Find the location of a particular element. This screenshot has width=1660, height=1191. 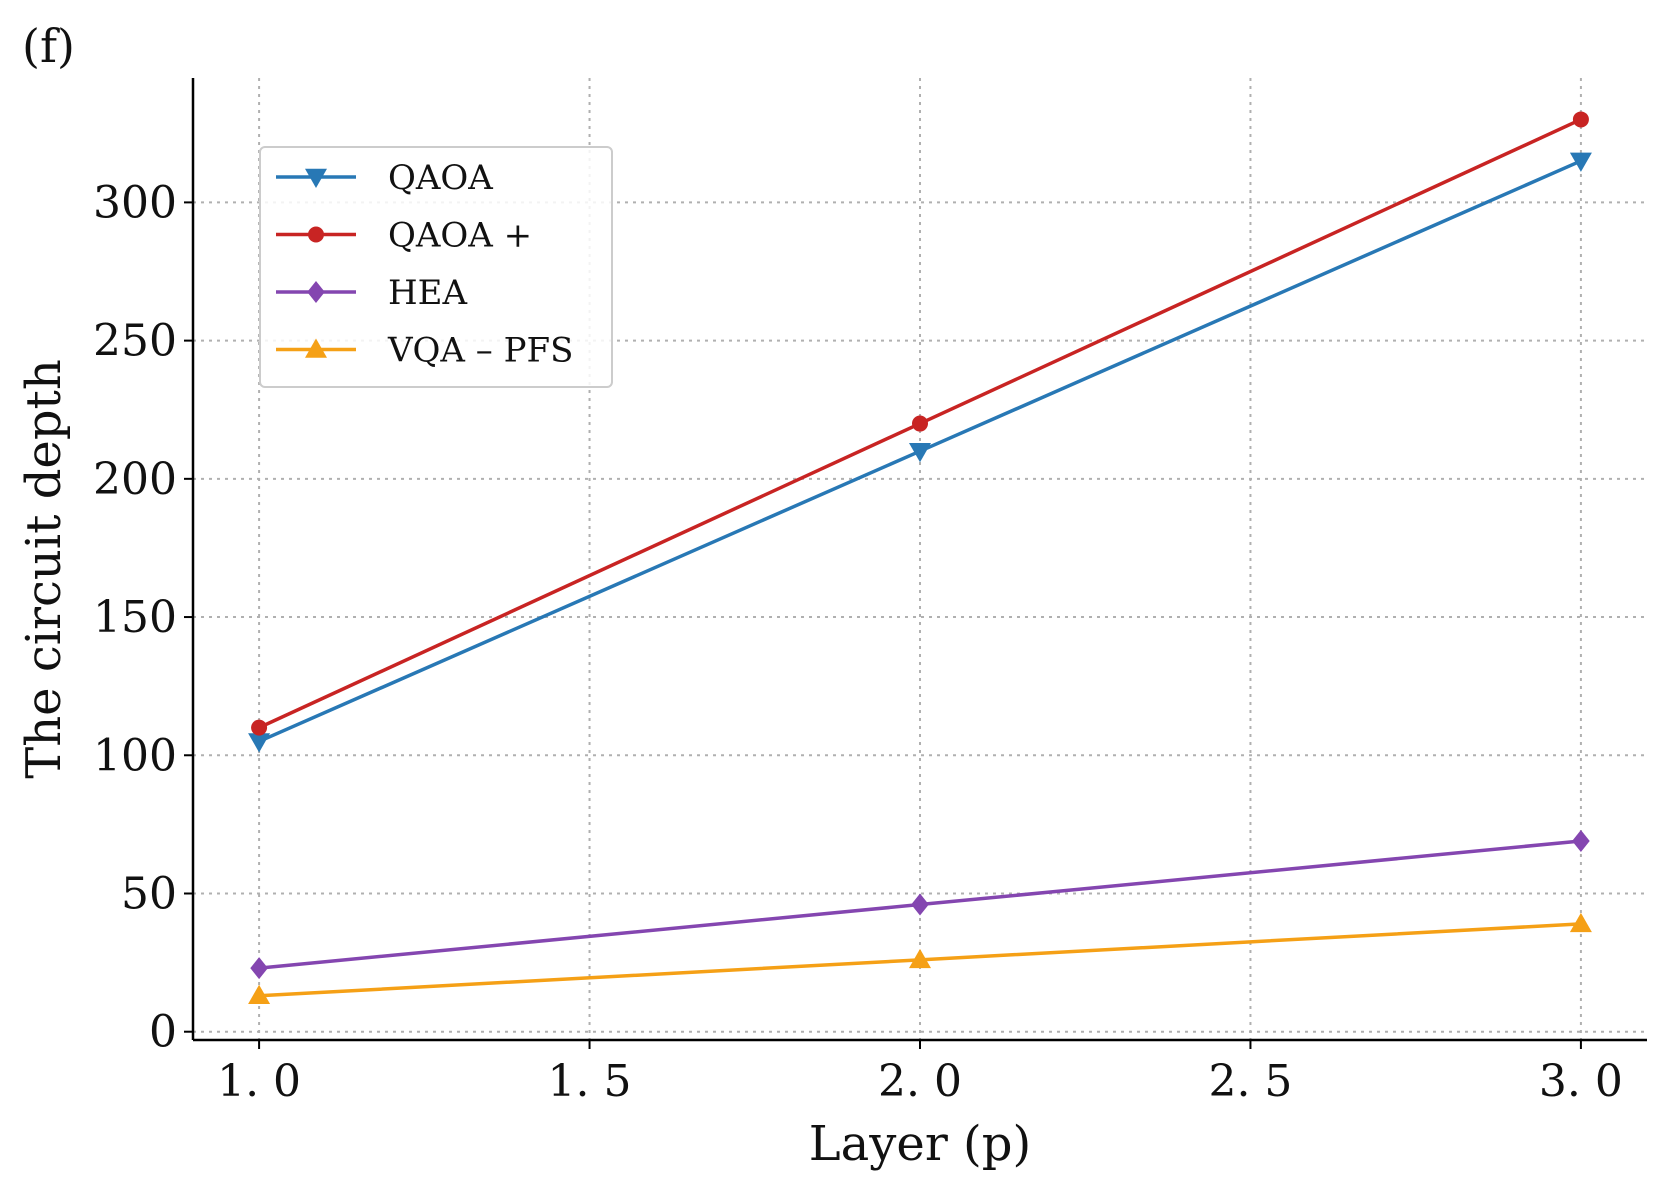

y-tick-label: 50 is located at coordinates (149, 893).